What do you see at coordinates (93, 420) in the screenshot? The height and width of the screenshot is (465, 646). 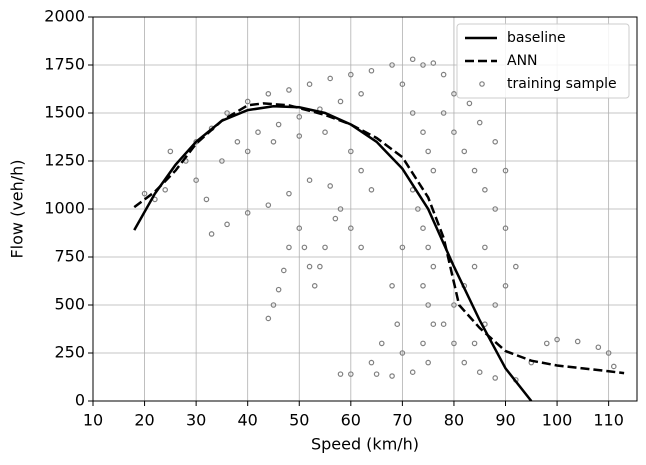 I see `x-tick-label: 10` at bounding box center [93, 420].